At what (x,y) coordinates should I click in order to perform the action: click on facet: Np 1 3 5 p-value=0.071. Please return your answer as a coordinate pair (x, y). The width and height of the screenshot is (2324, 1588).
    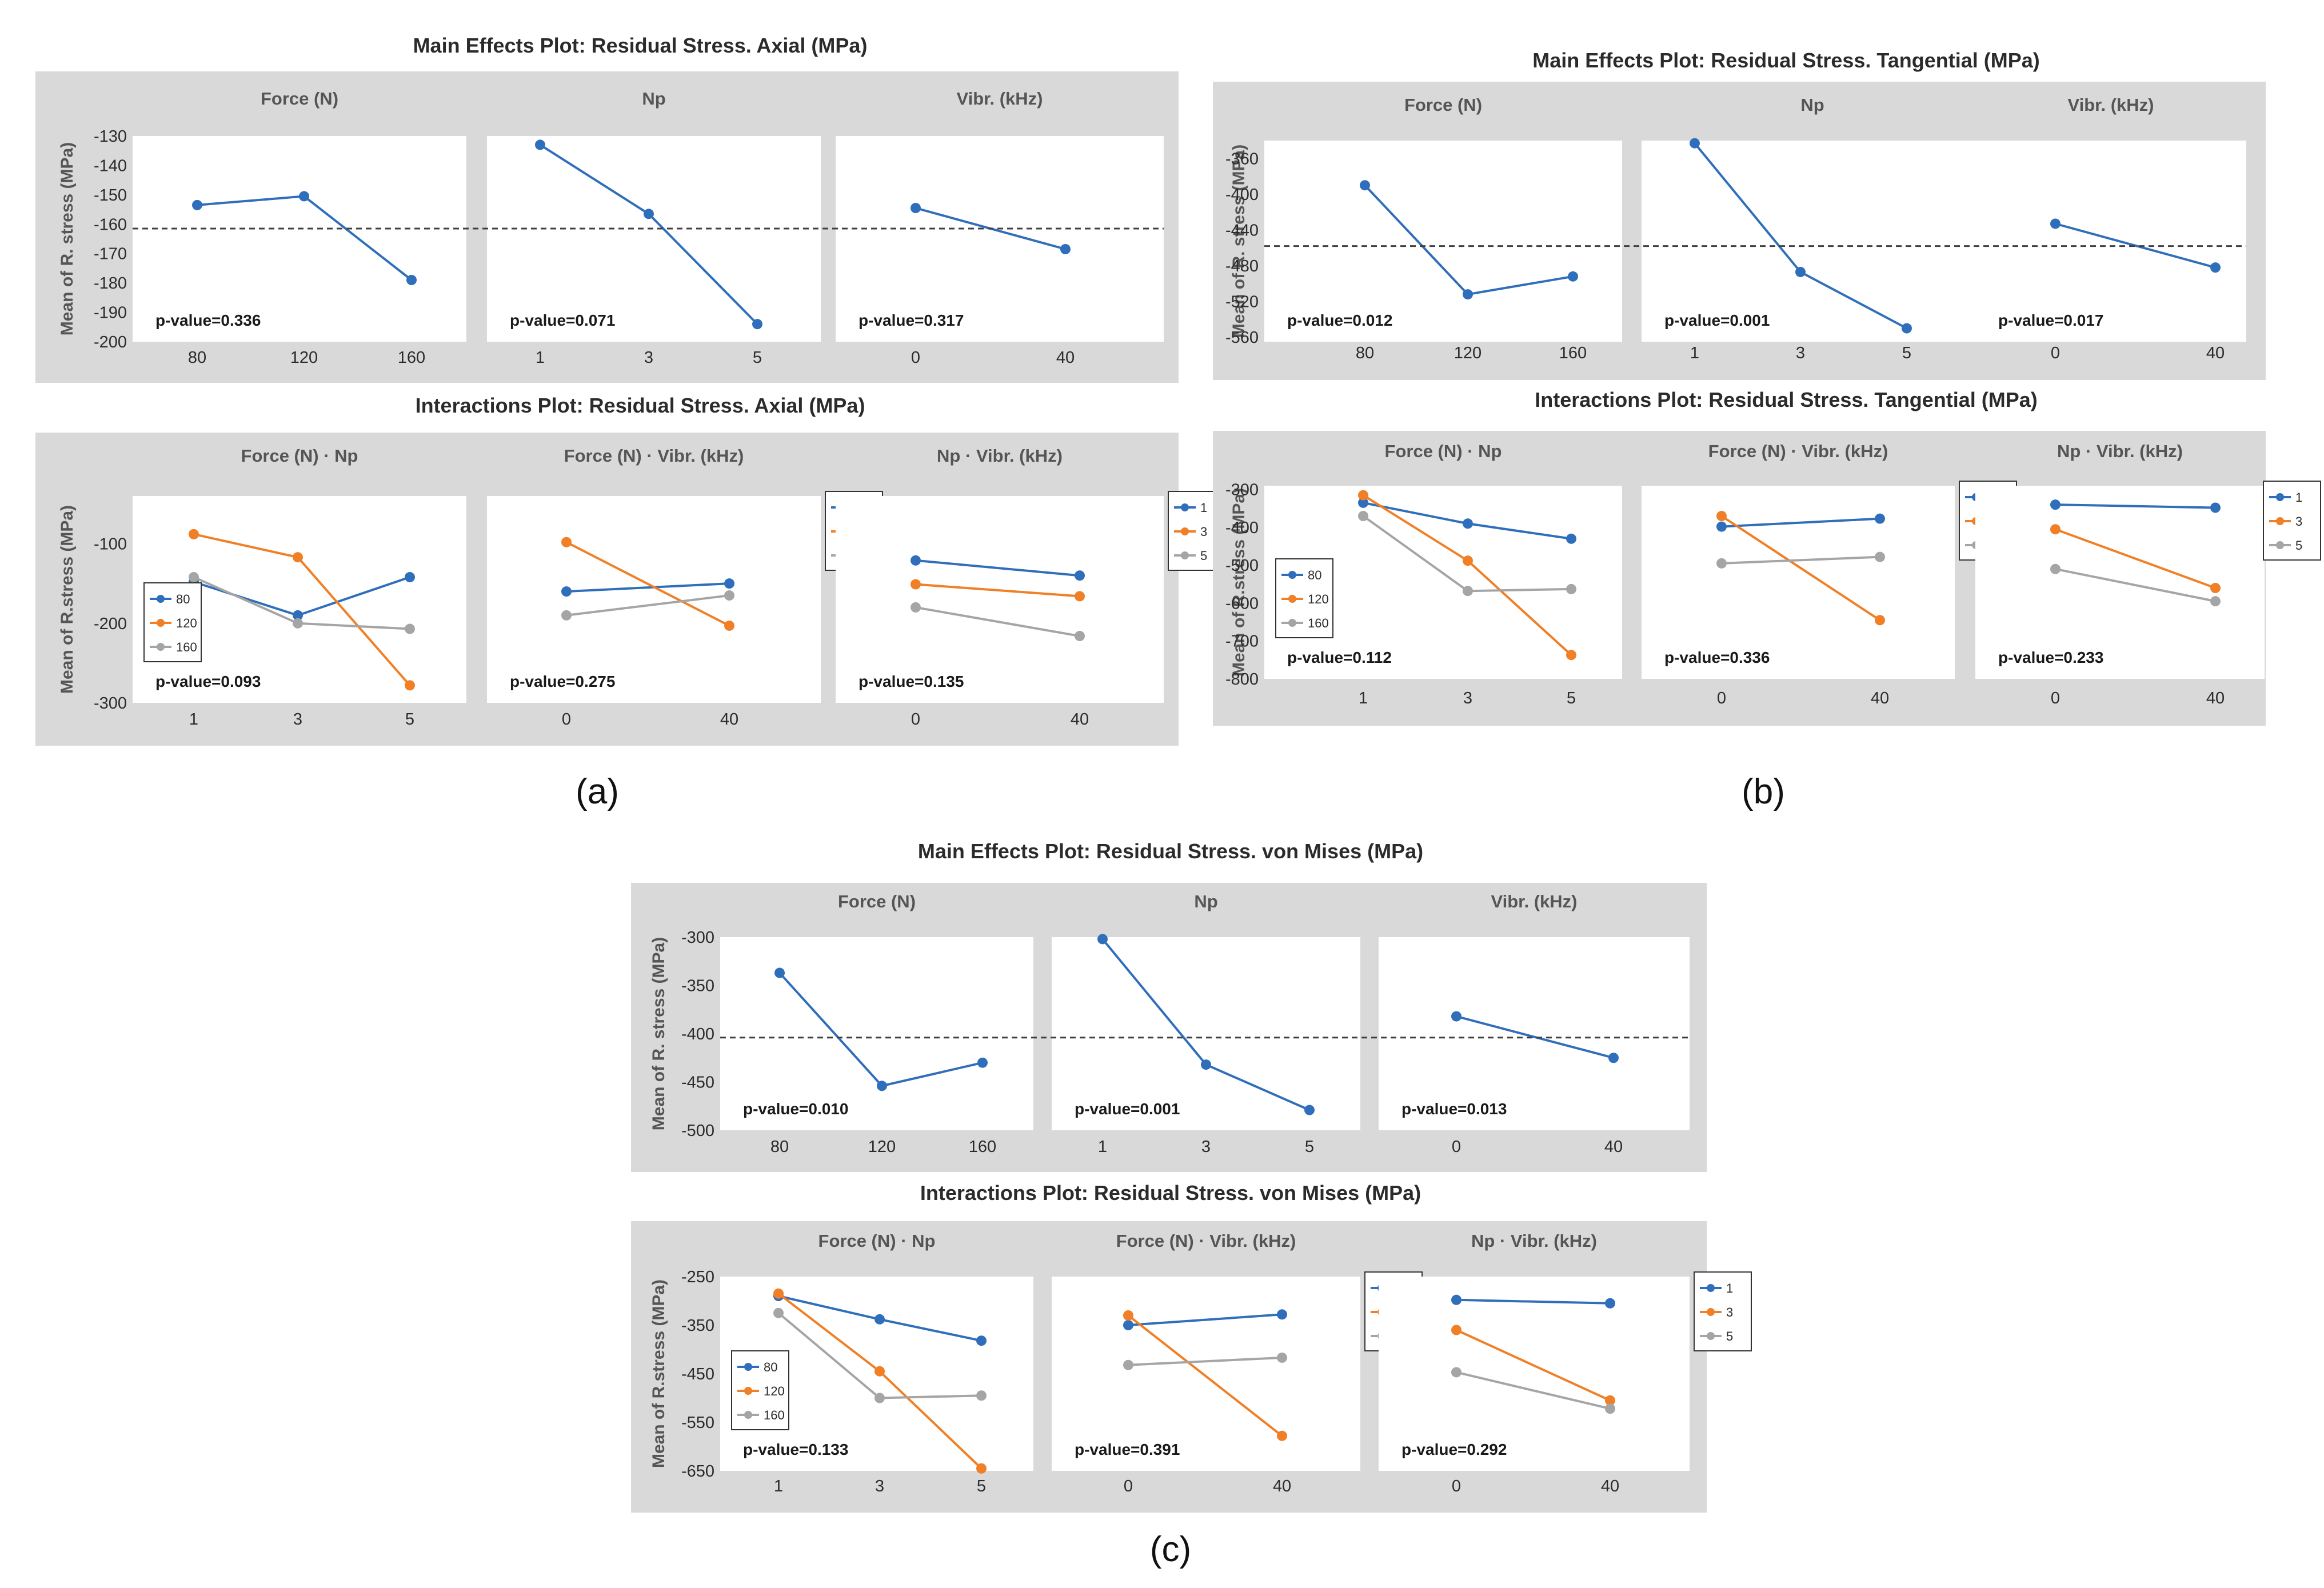
    Looking at the image, I should click on (654, 228).